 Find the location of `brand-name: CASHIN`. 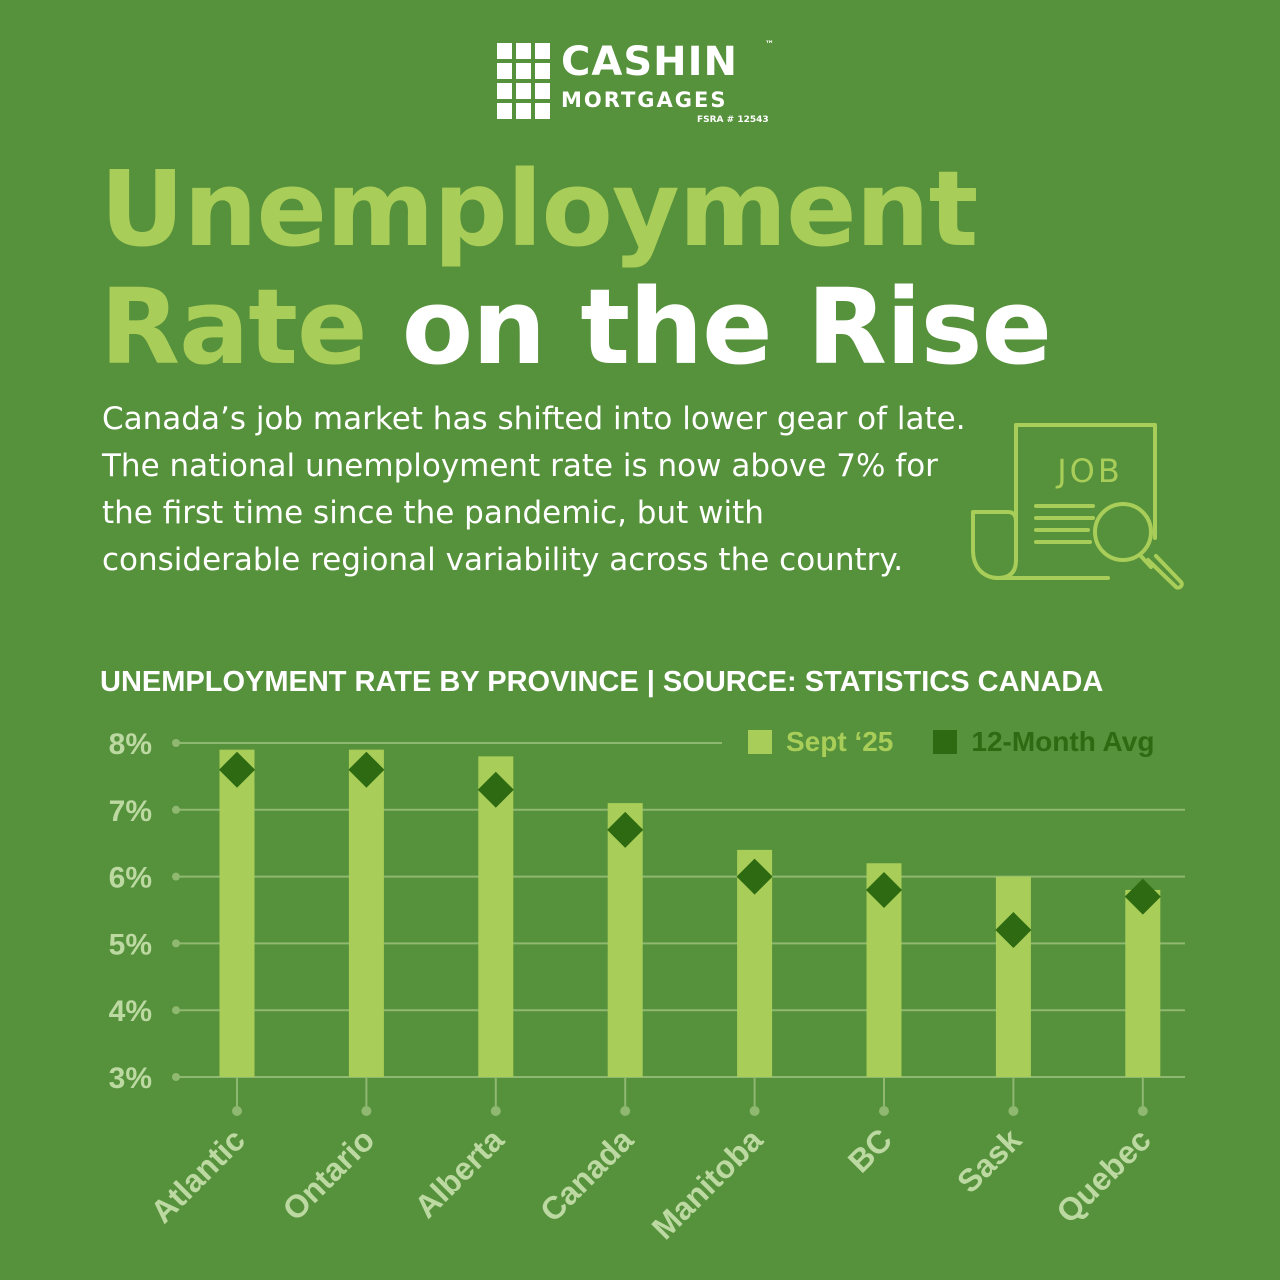

brand-name: CASHIN is located at coordinates (649, 62).